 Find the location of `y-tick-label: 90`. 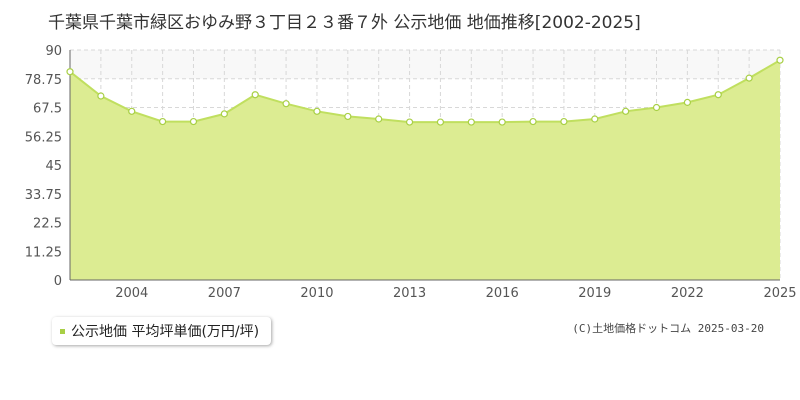

y-tick-label: 90 is located at coordinates (53, 51).